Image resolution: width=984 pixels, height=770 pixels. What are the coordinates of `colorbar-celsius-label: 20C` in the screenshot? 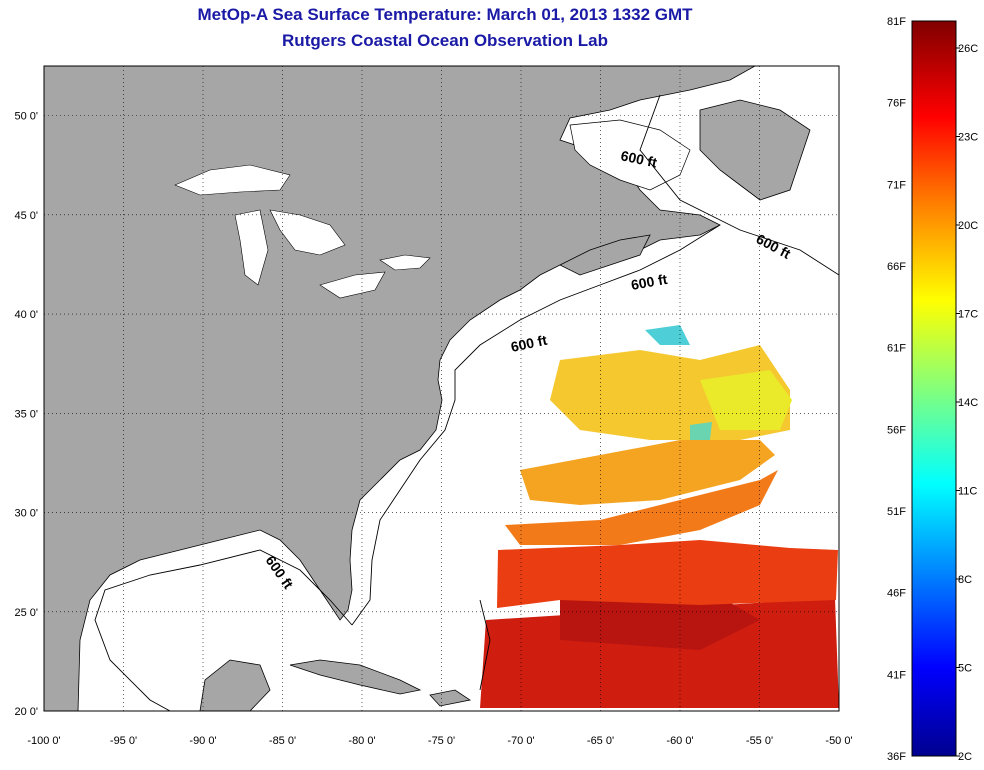 It's located at (968, 226).